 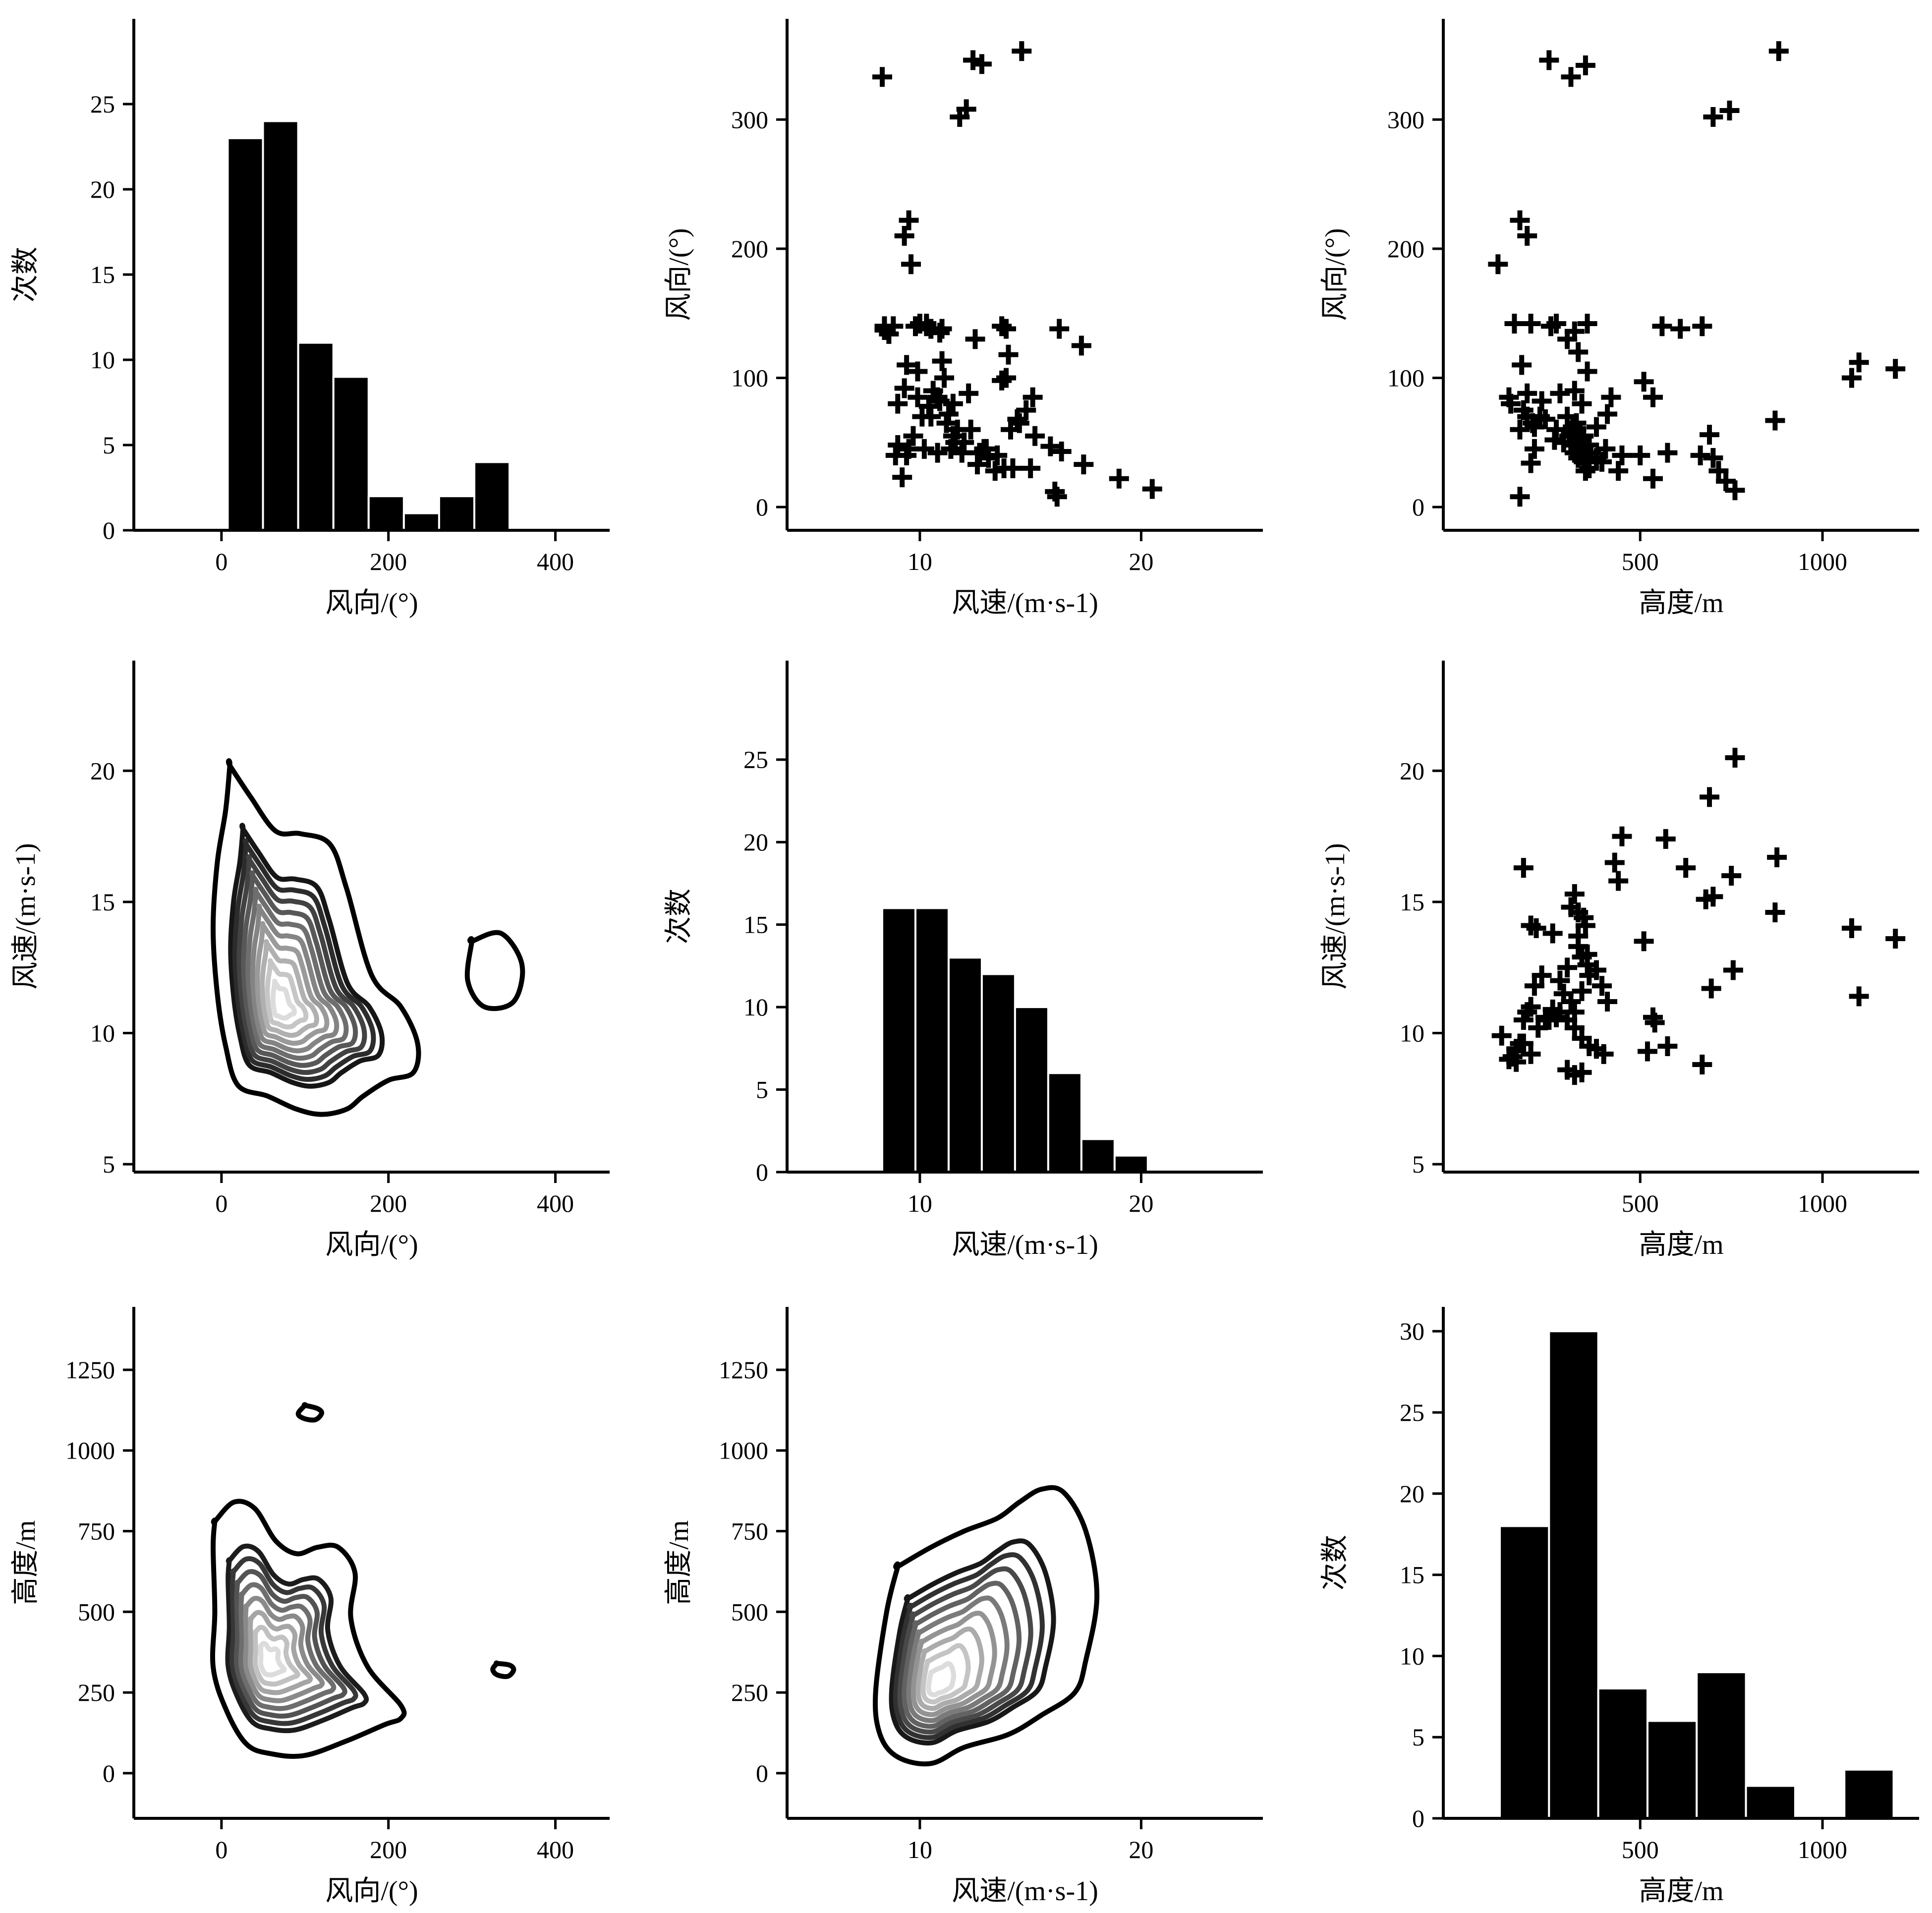 I want to click on panel-p22: 10 20 0 5 10 15 20 25 风速/(m·s-1) 次数, so click(x=963, y=961).